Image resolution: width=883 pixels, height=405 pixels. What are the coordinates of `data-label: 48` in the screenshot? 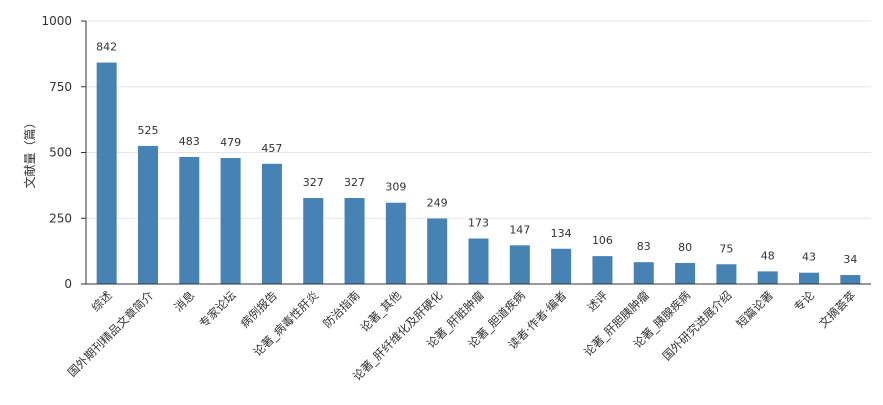 It's located at (768, 255).